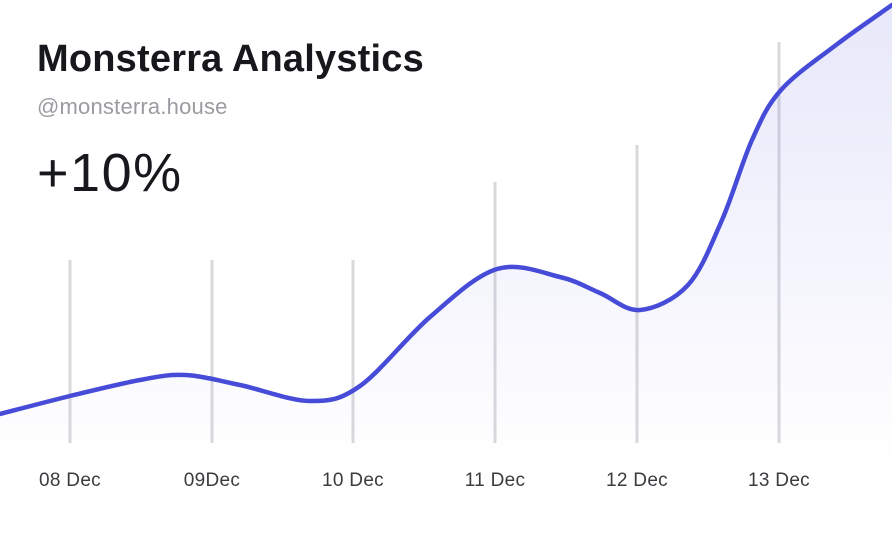 The image size is (892, 558). I want to click on x-axis-label: 13 Dec, so click(778, 480).